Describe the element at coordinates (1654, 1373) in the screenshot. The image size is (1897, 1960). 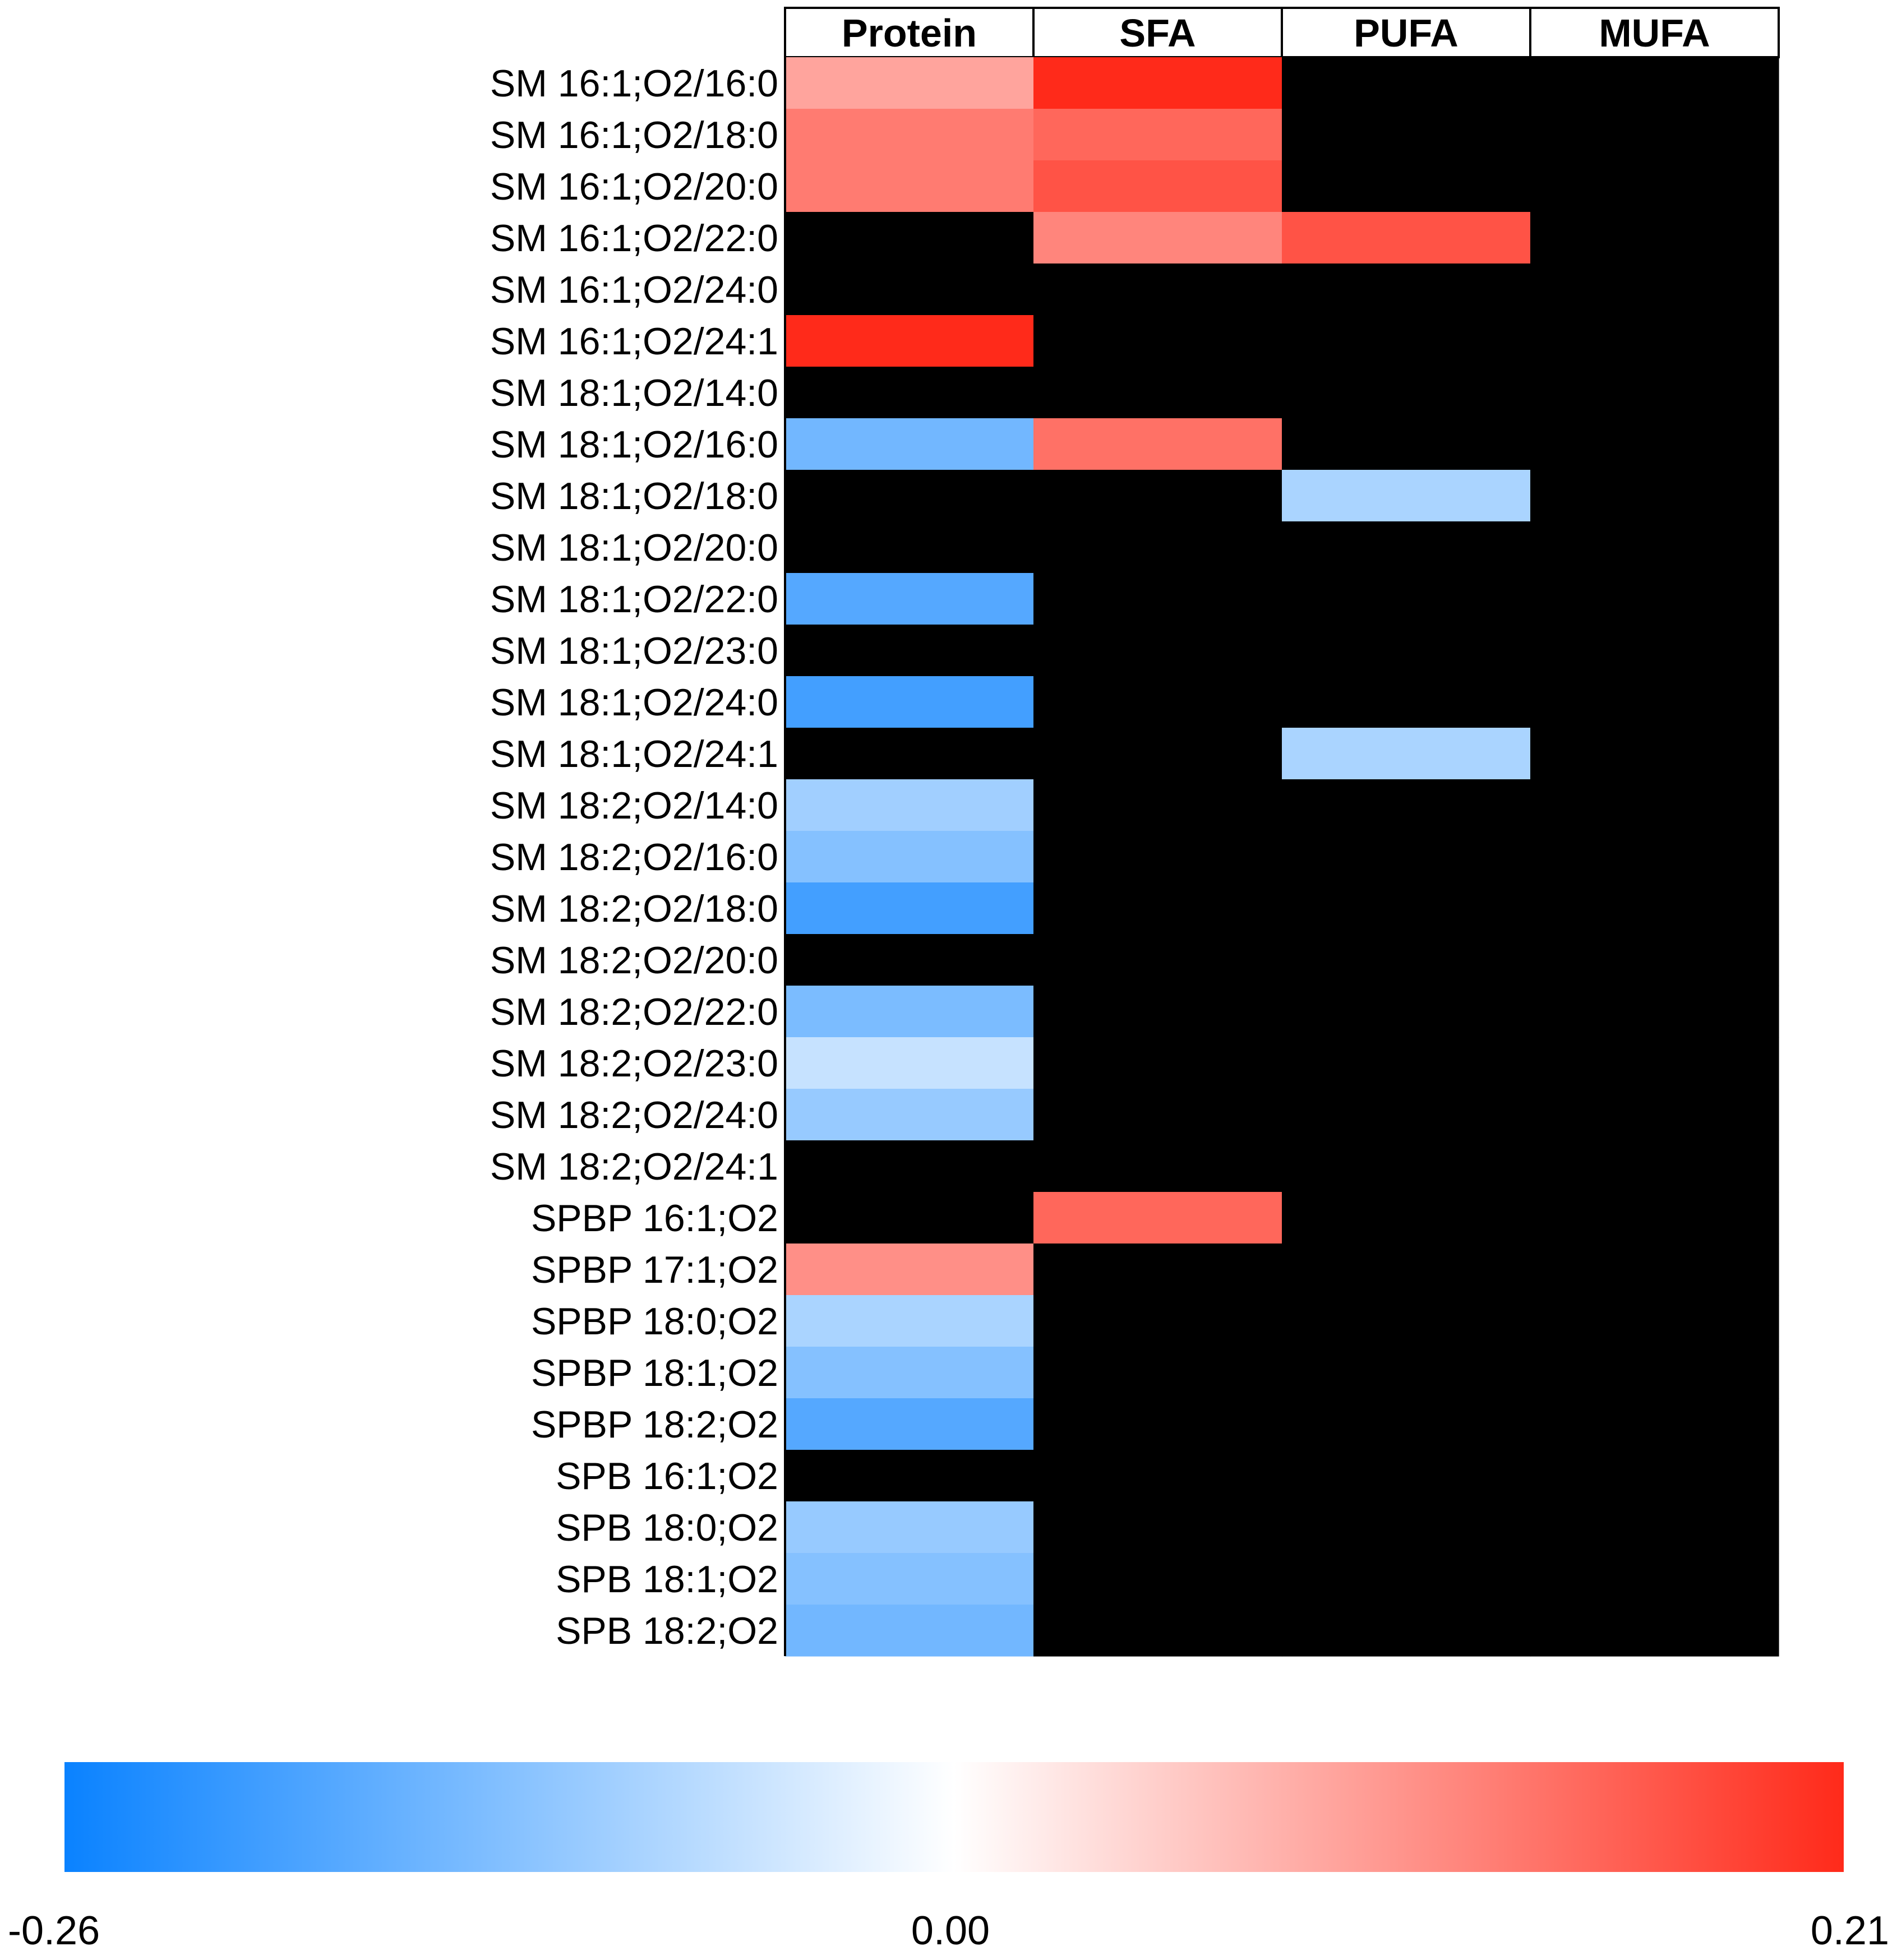
I see `heatmap-cell-spbp-18-1-o2-mufa` at that location.